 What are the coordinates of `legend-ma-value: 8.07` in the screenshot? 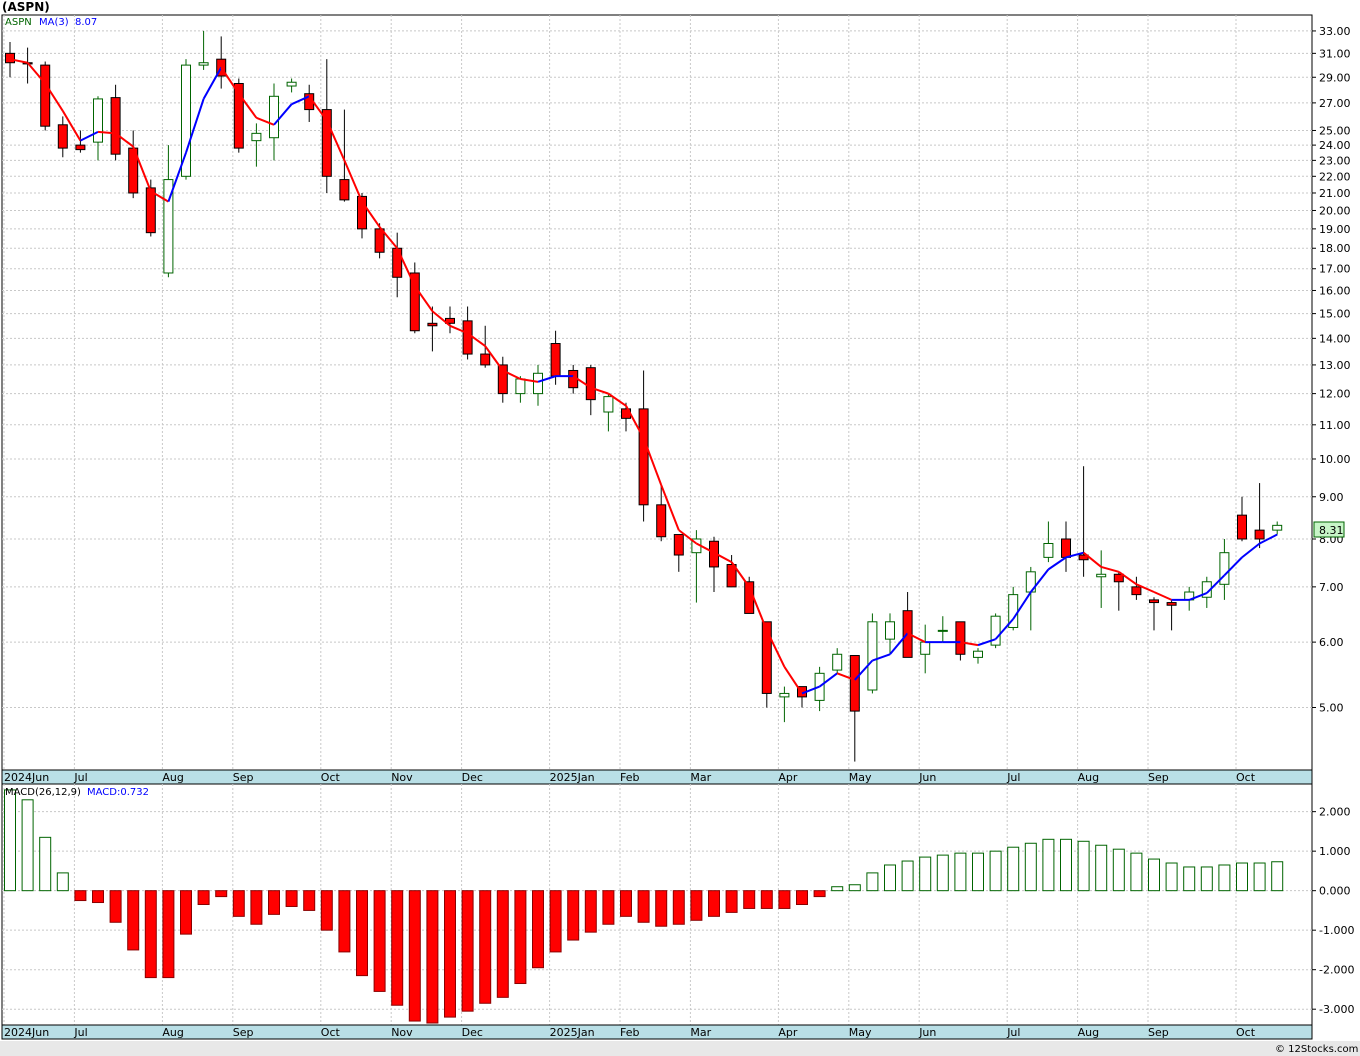 It's located at (86, 22).